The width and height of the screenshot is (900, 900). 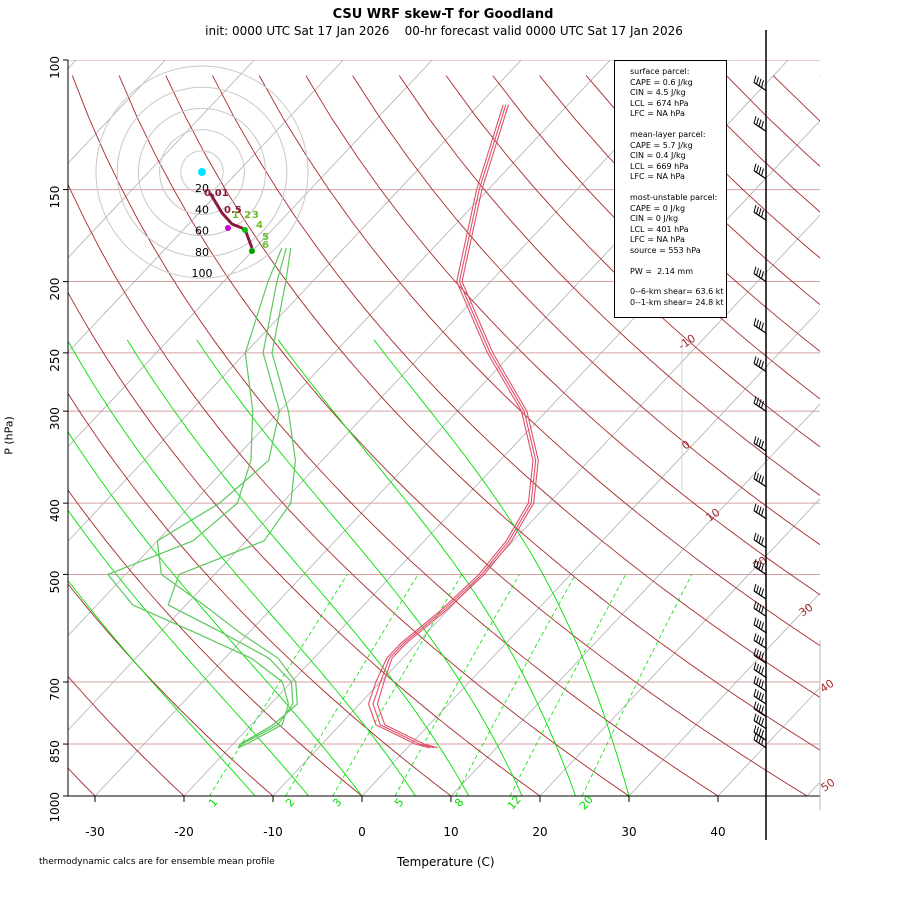 What do you see at coordinates (265, 245) in the screenshot?
I see `hodograph-label: 6` at bounding box center [265, 245].